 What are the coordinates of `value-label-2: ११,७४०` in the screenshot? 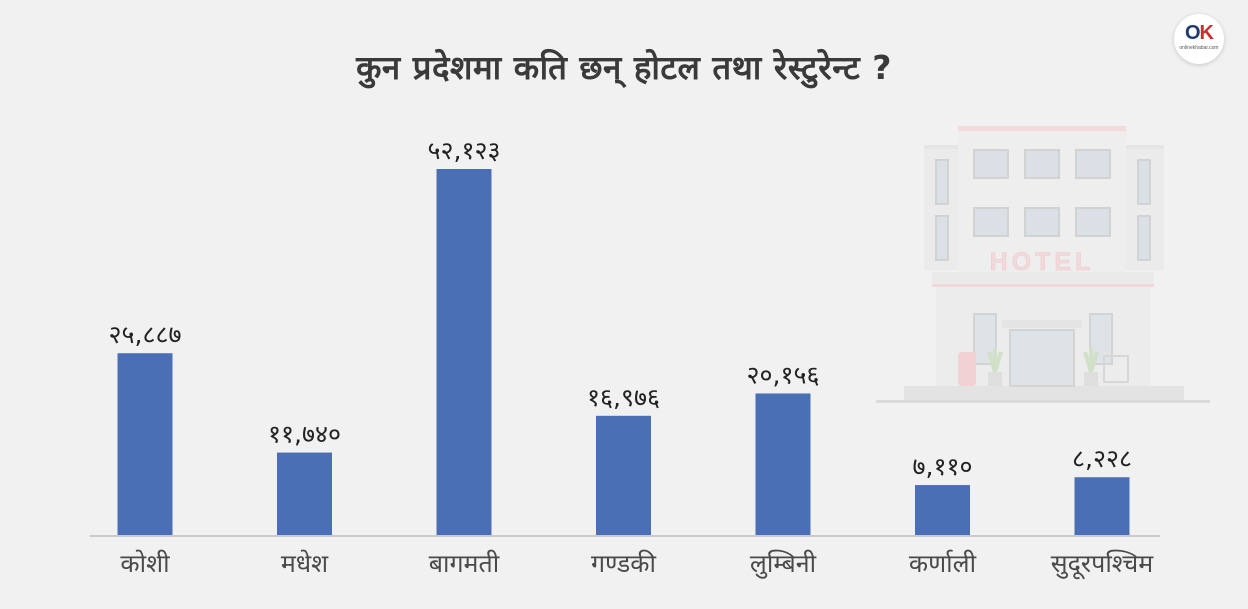 It's located at (304, 434).